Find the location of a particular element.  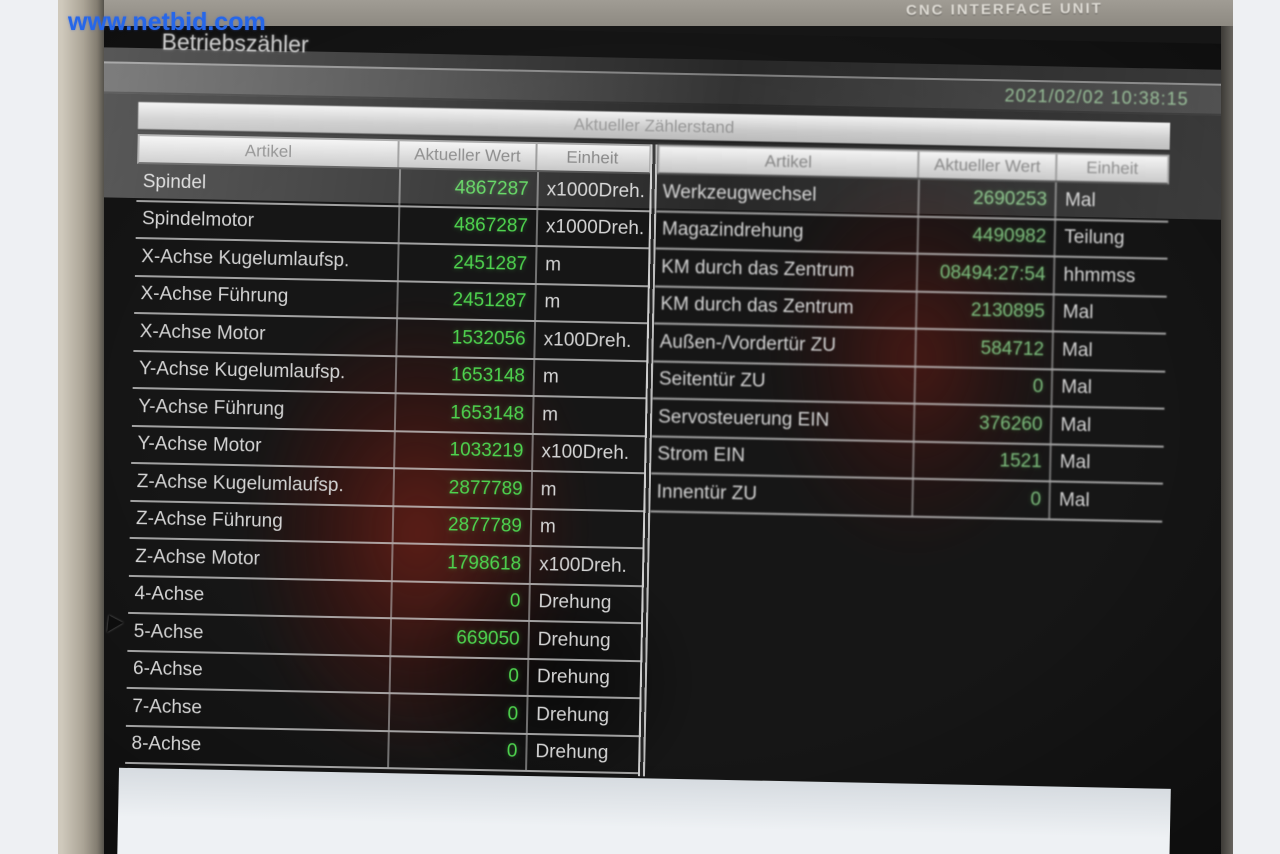

row-label: X-Achse Motor is located at coordinates (202, 332).